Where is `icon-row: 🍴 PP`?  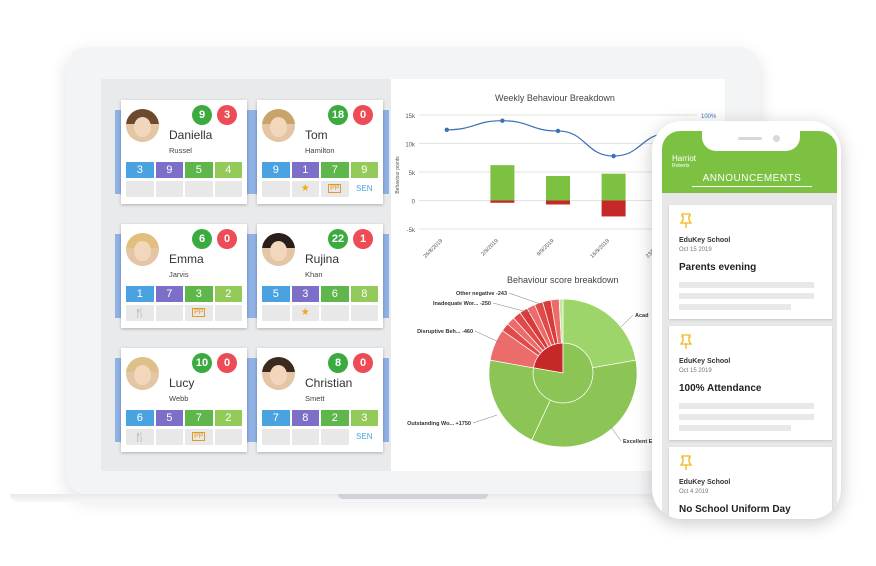
icon-row: 🍴 PP is located at coordinates (184, 313).